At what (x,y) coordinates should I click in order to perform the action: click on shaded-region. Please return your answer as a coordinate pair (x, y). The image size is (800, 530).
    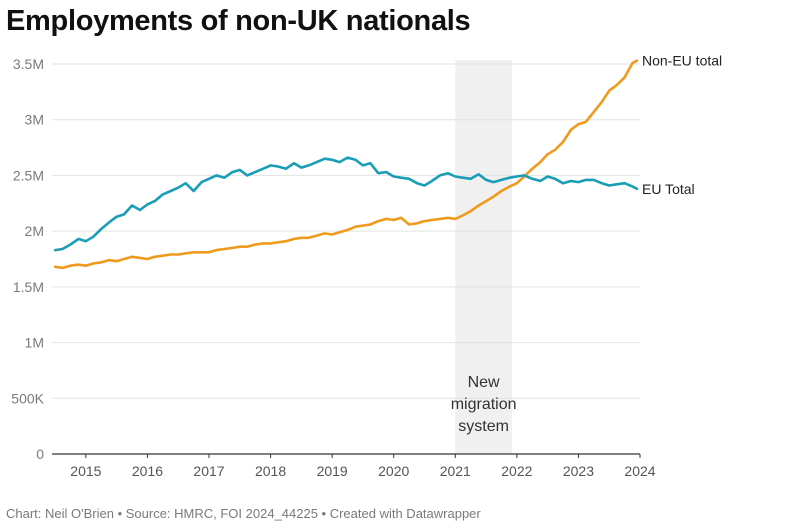
    Looking at the image, I should click on (483, 257).